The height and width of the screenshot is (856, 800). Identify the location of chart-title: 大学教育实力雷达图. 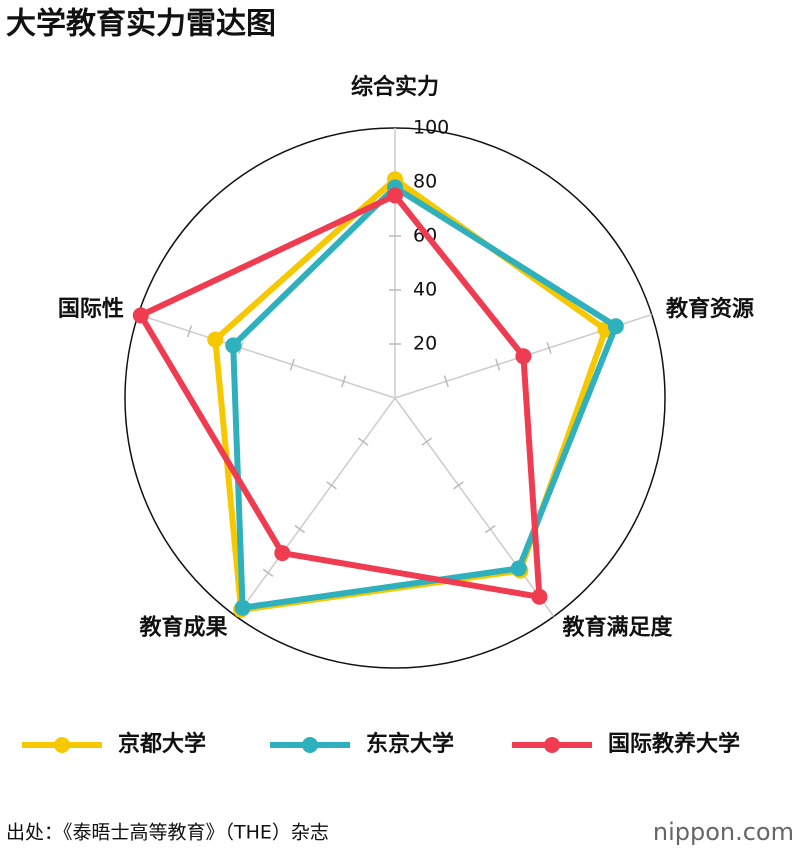
(141, 24).